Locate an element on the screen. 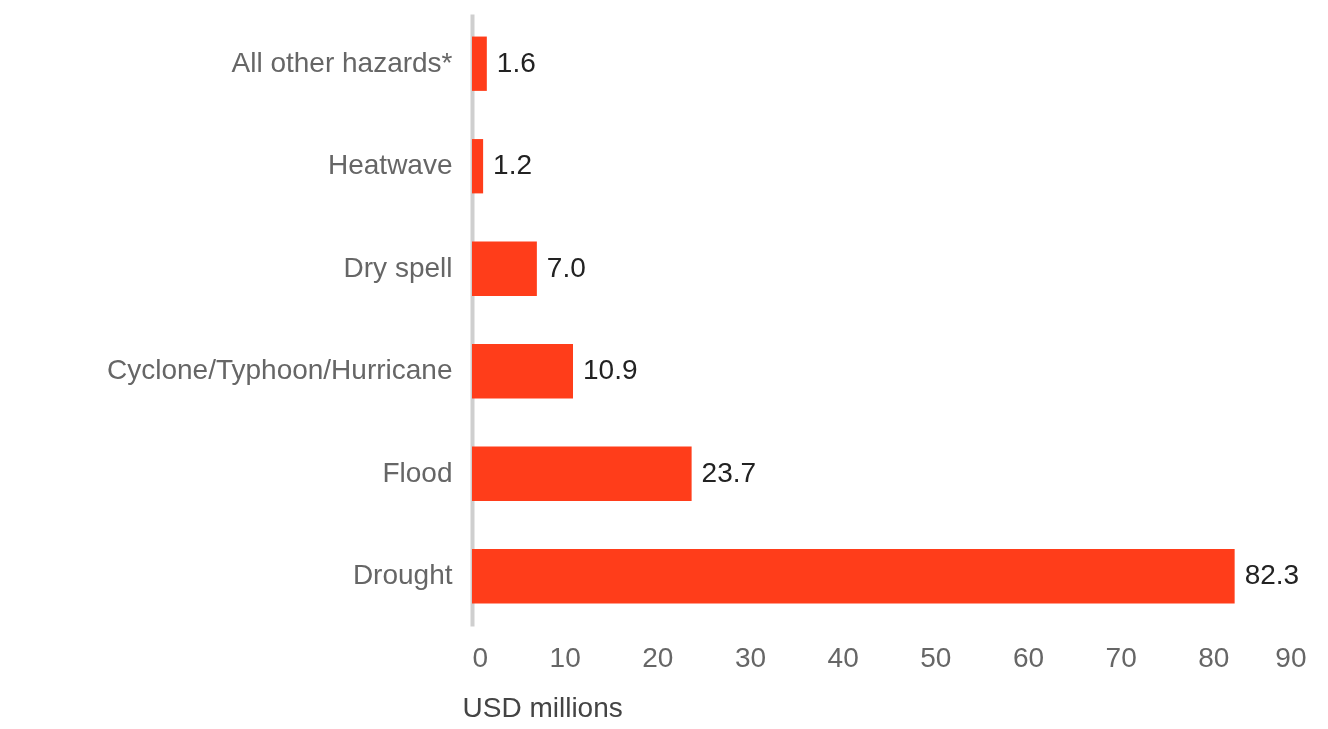  x-tick-label: 30 is located at coordinates (750, 657).